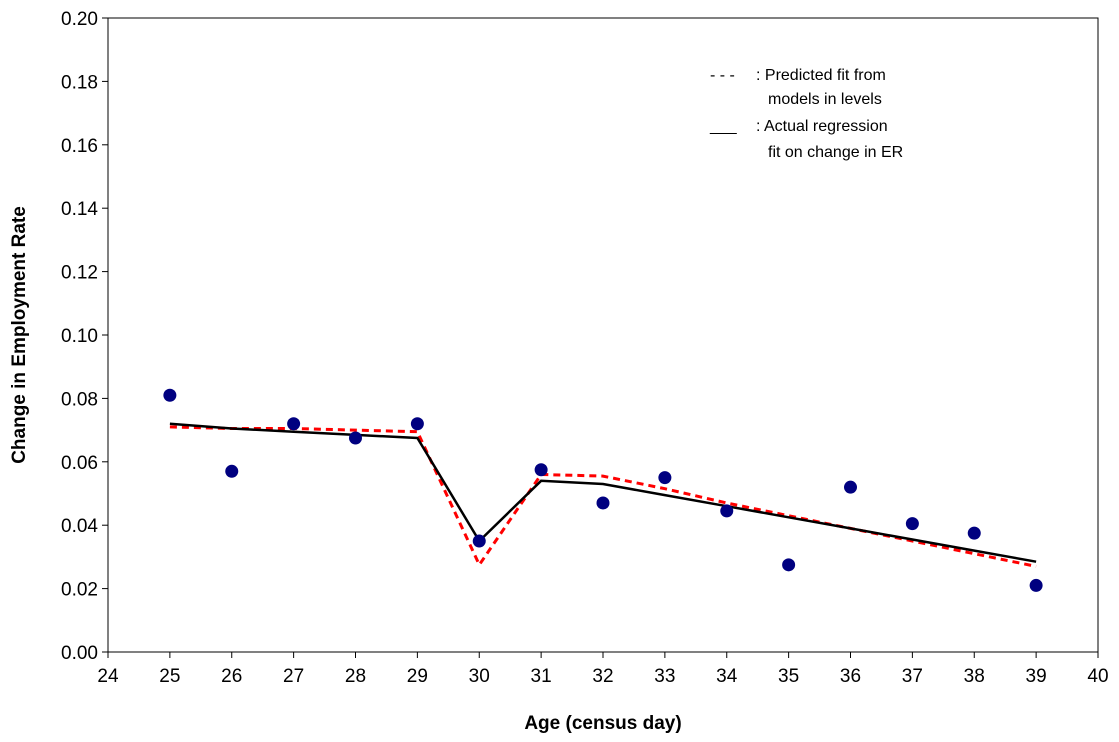  What do you see at coordinates (541, 676) in the screenshot?
I see `x-tick-label: 31` at bounding box center [541, 676].